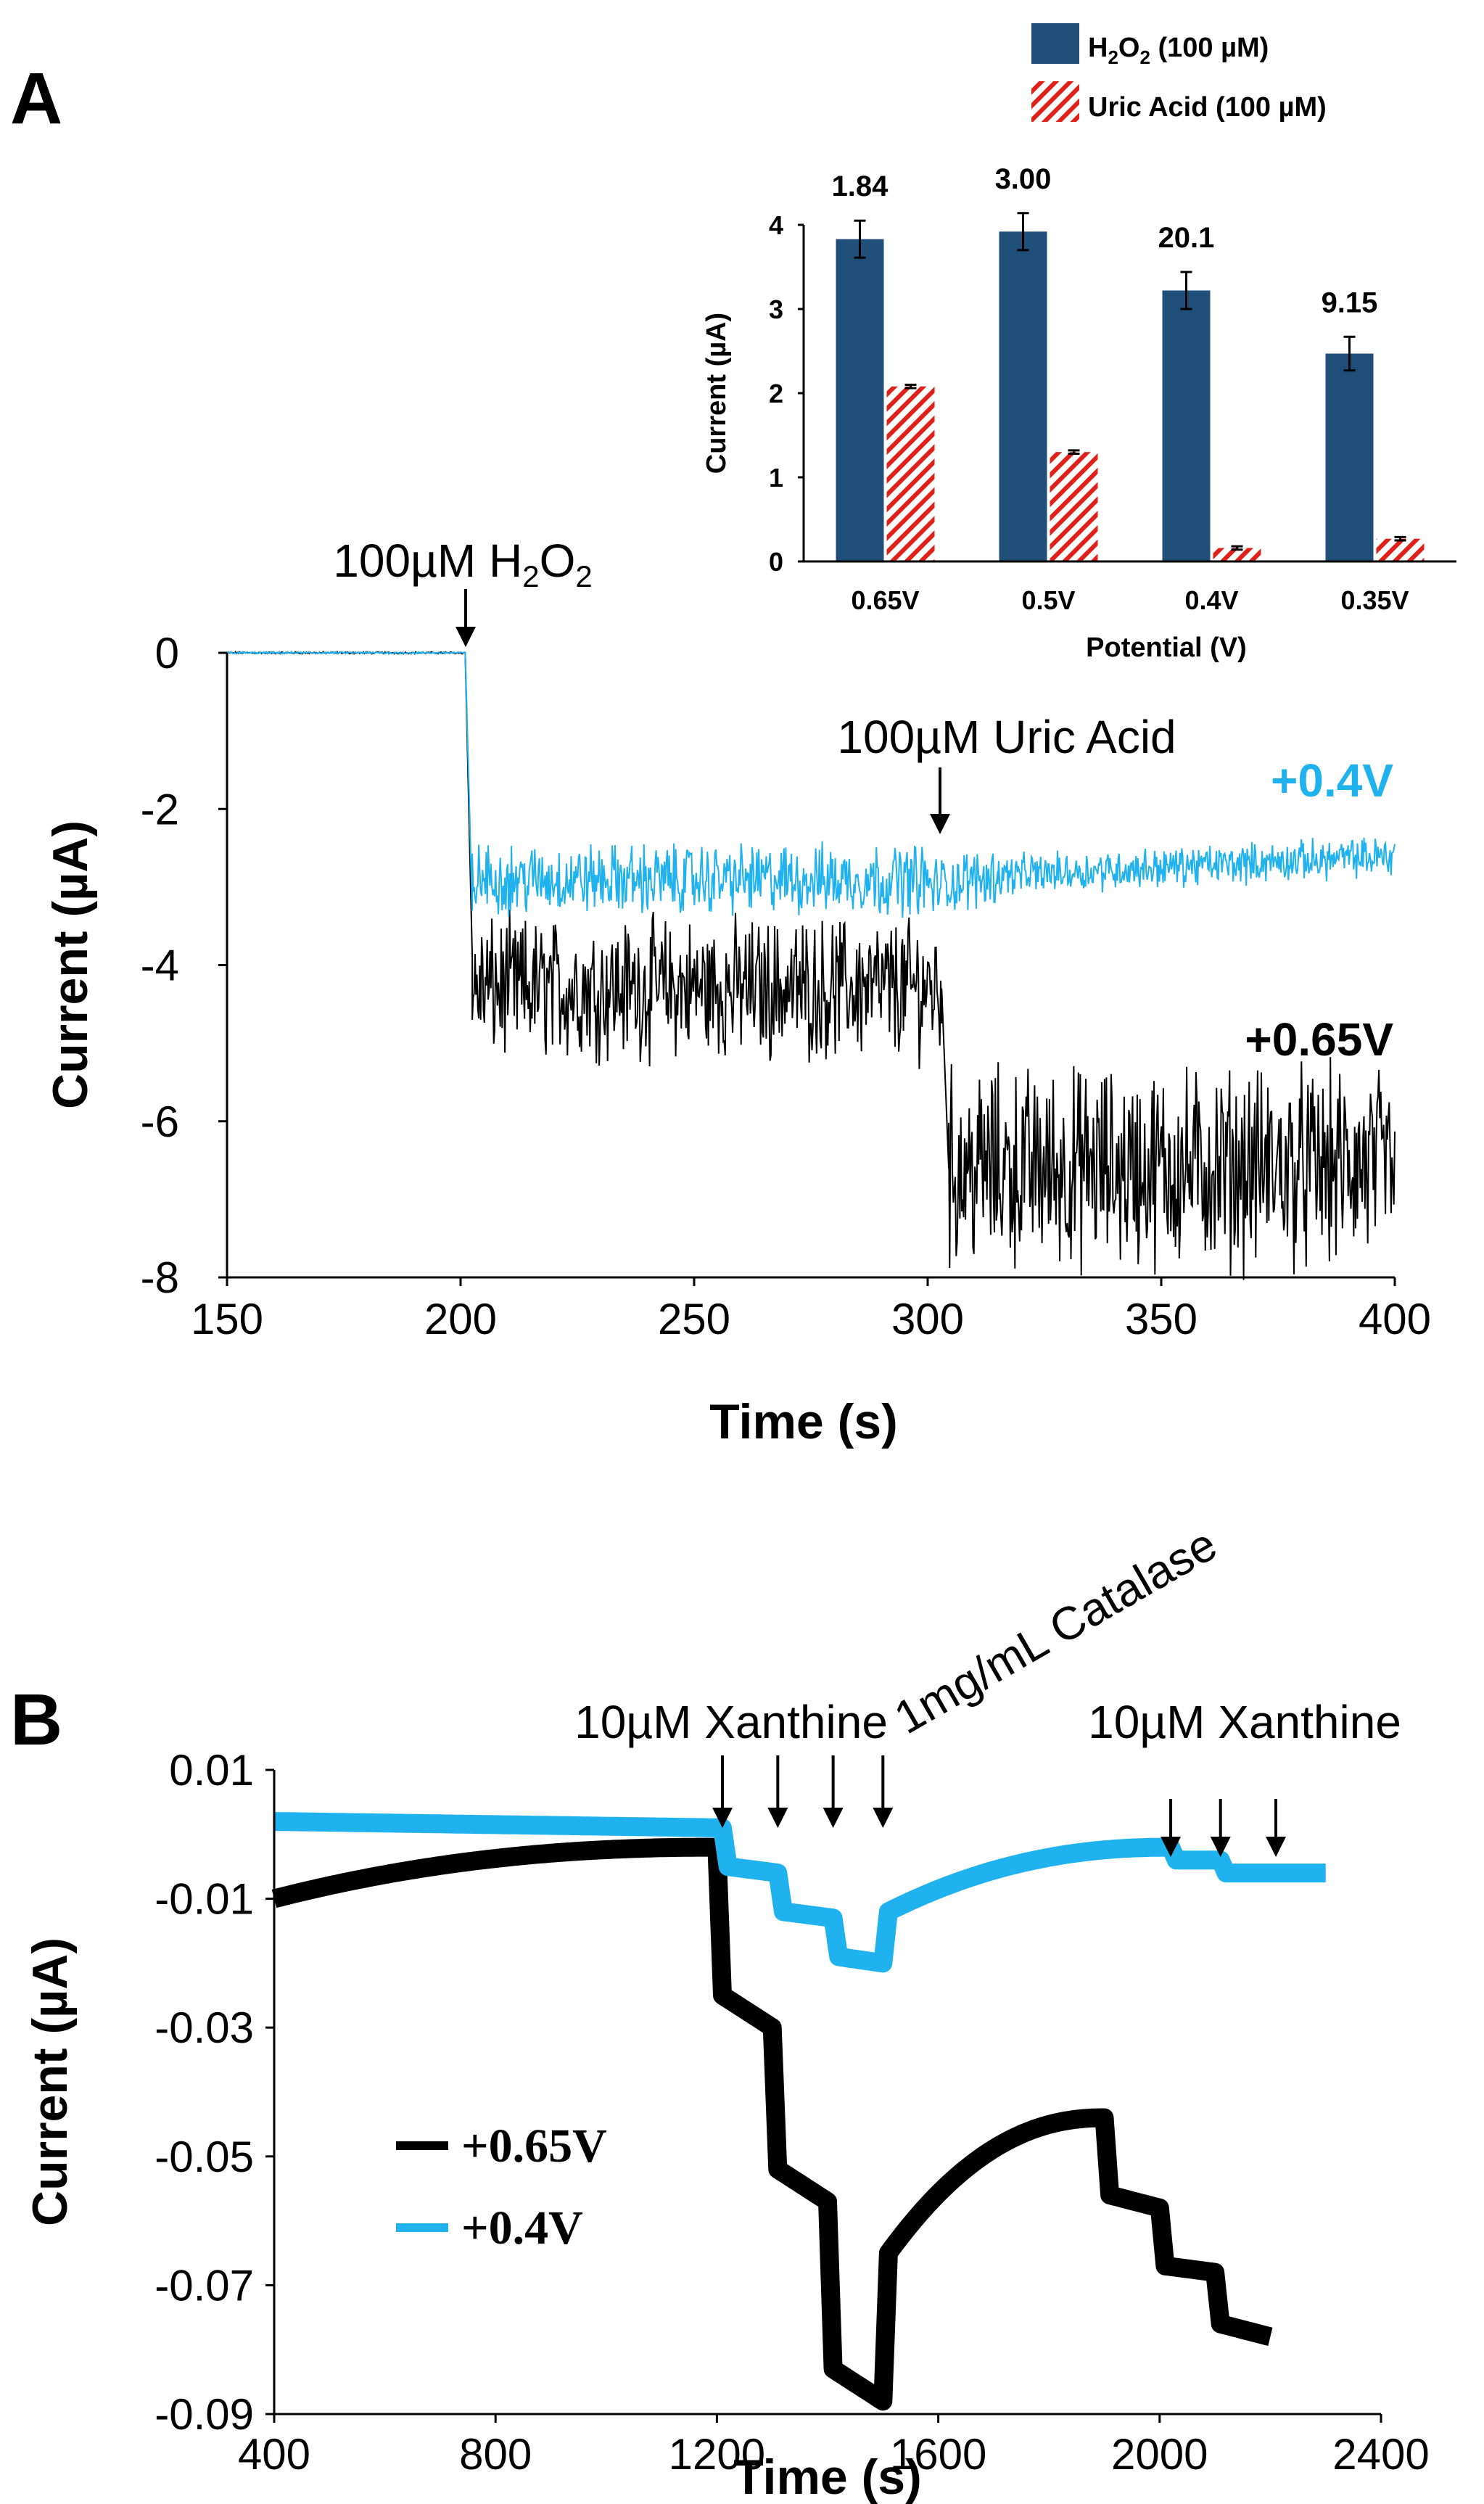 This screenshot has height=2504, width=1484. What do you see at coordinates (940, 800) in the screenshot?
I see `arrow-uric-acid` at bounding box center [940, 800].